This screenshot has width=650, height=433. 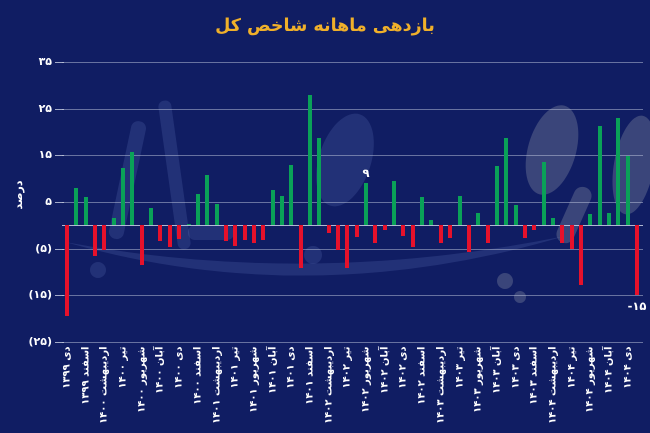 I want to click on x-tick-label: شهریور ۱۴۰۰, so click(x=142, y=379).